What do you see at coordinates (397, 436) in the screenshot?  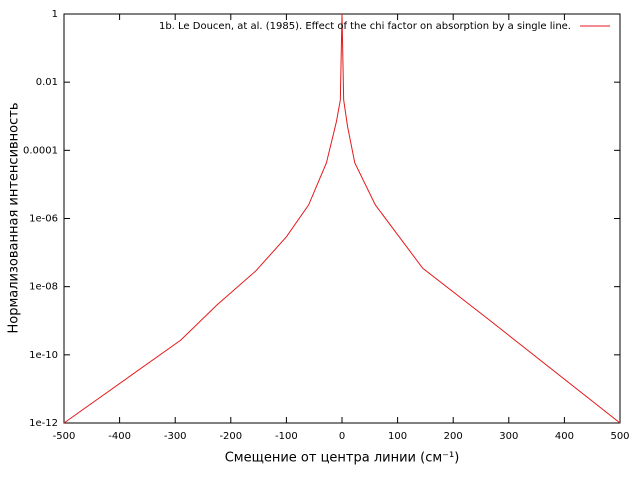 I see `x-tick-label: 100` at bounding box center [397, 436].